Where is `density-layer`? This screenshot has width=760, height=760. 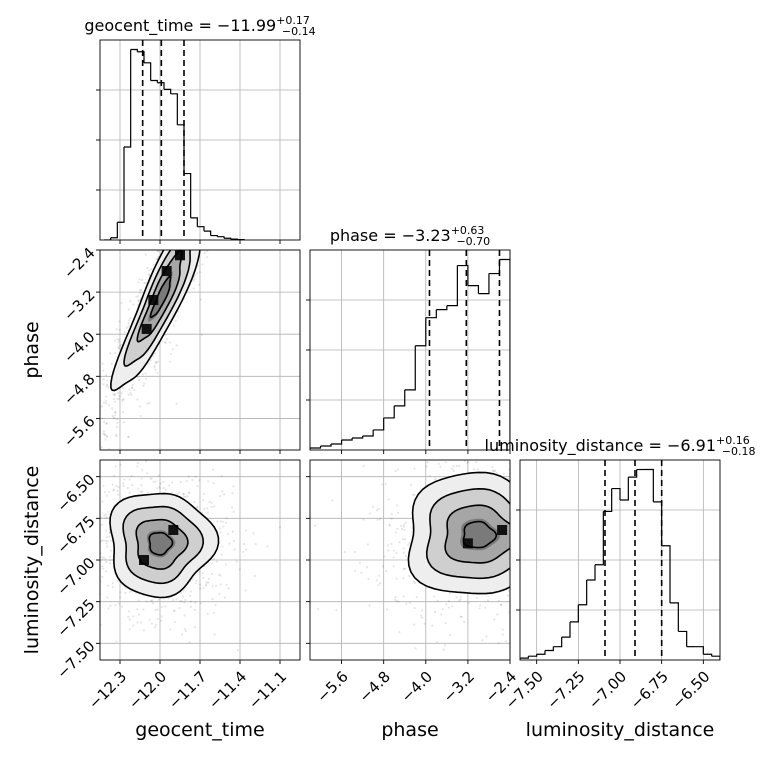
density-layer is located at coordinates (160, 296).